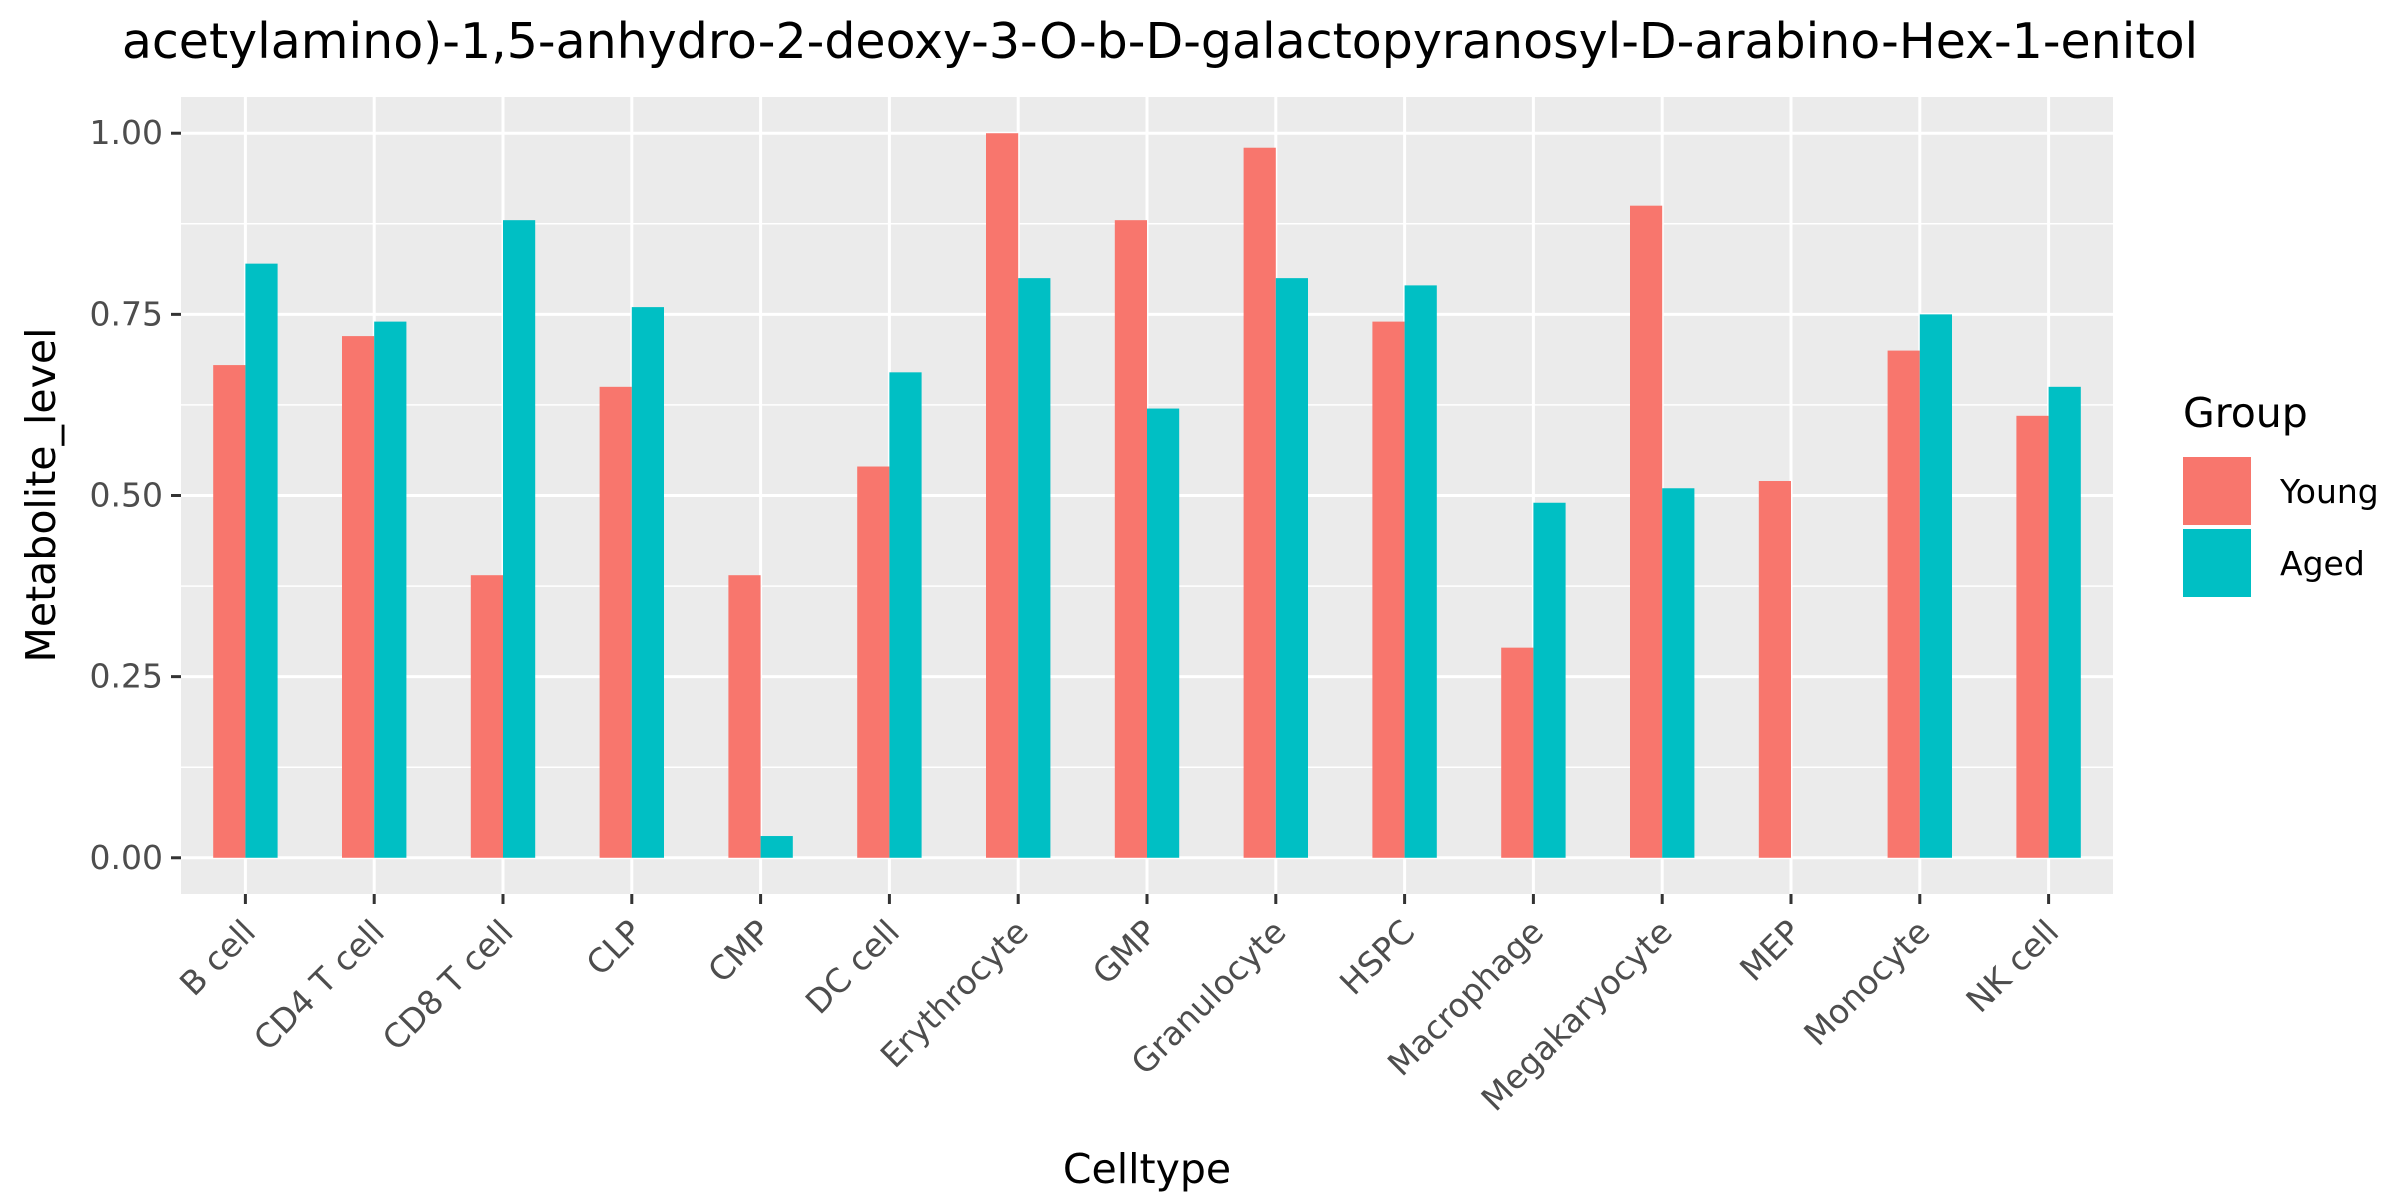  I want to click on y-tick-label: 0.50, so click(126, 495).